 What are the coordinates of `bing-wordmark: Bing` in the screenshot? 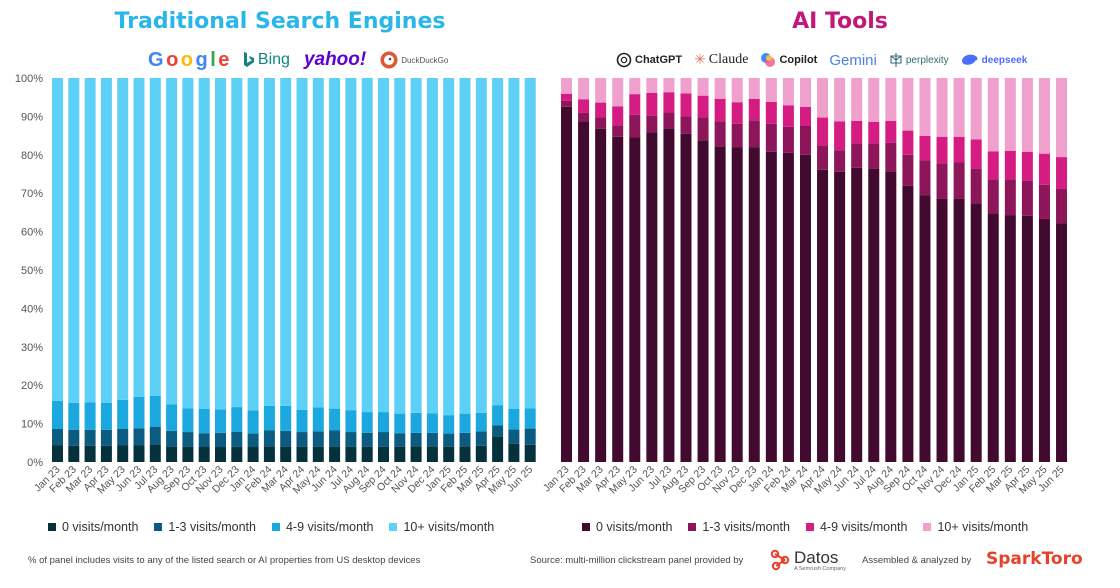 It's located at (273, 59).